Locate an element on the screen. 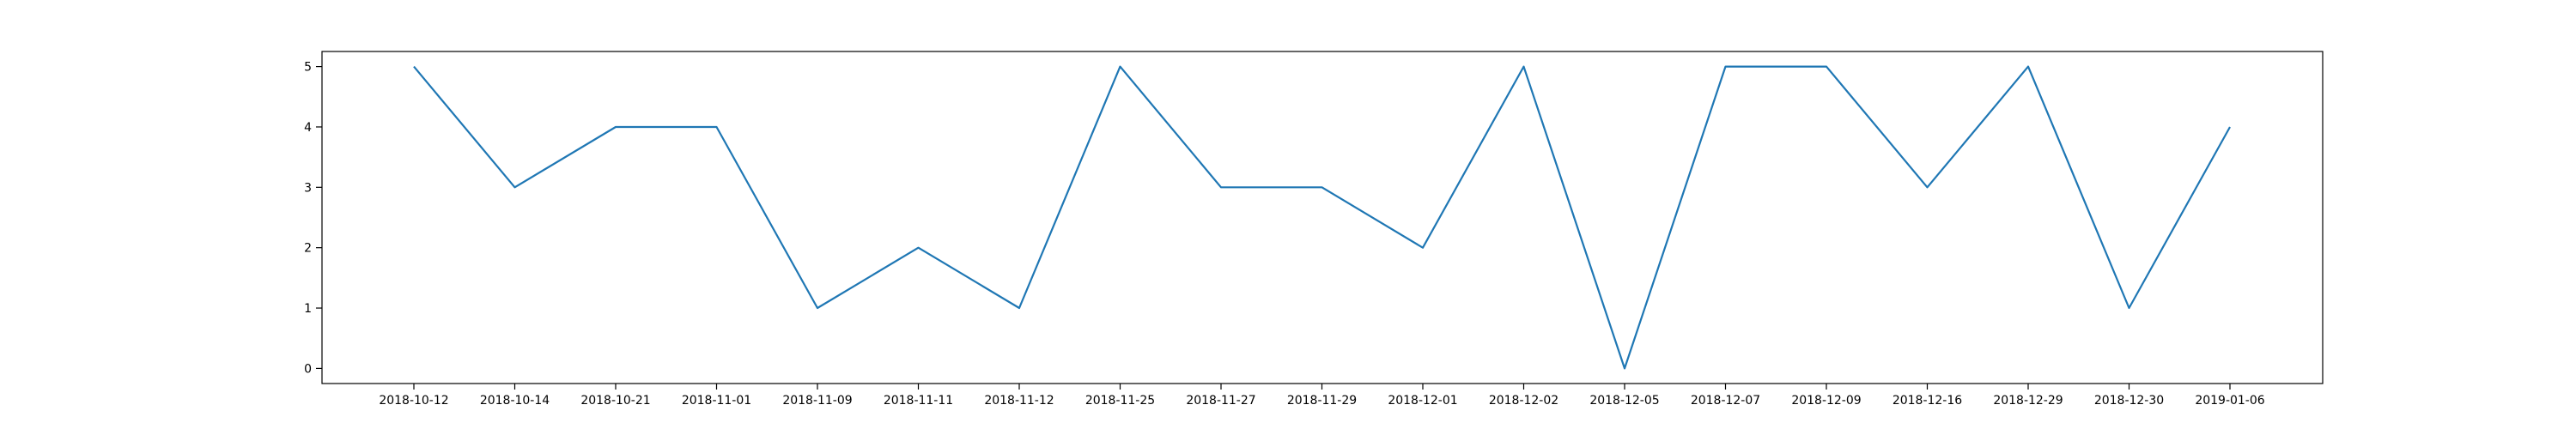 This screenshot has width=2576, height=429. x-tick-label: 2018-12-29 is located at coordinates (2028, 401).